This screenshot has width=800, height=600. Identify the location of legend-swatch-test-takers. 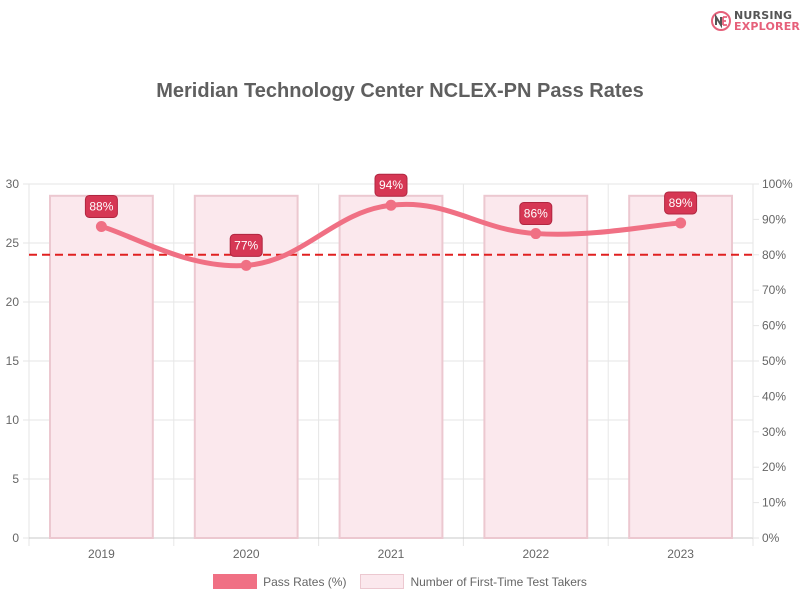
(382, 581).